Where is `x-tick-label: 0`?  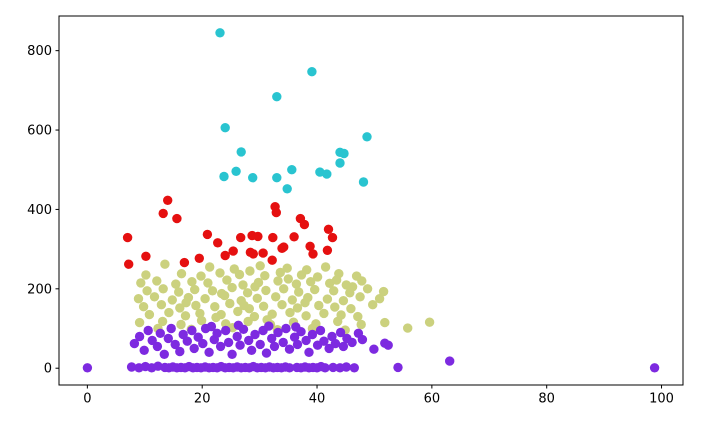 x-tick-label: 0 is located at coordinates (87, 399).